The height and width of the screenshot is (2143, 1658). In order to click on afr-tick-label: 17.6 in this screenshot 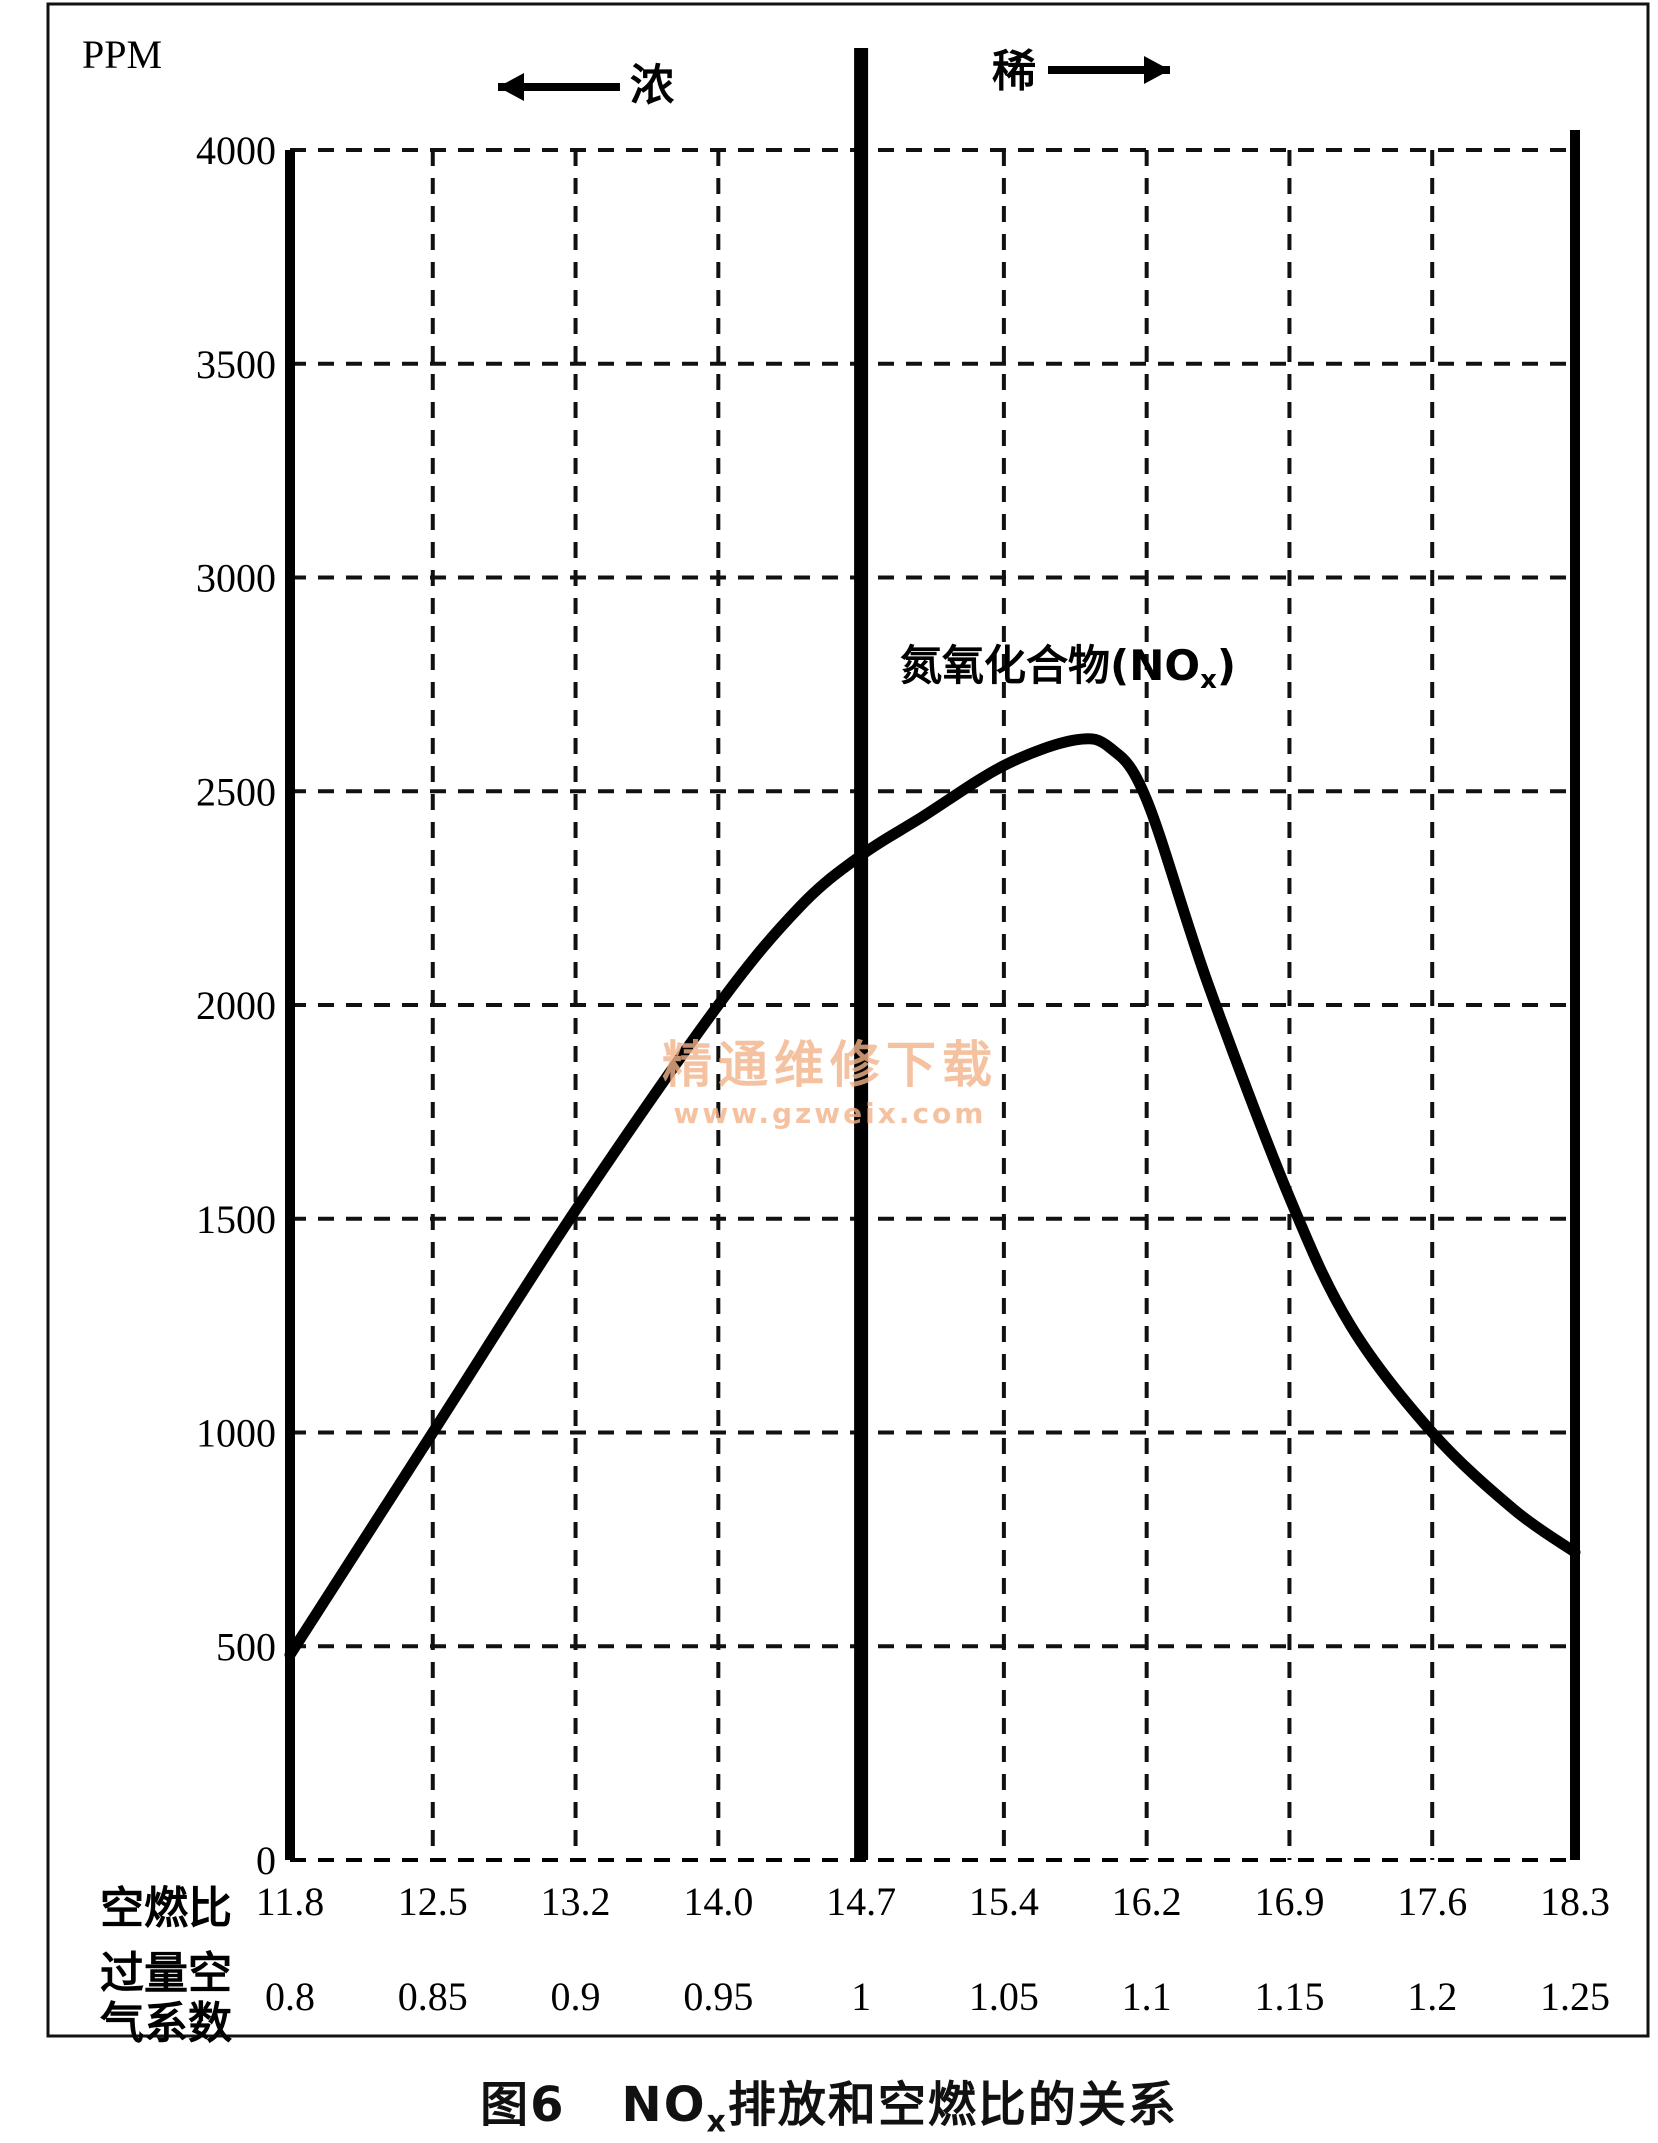, I will do `click(1432, 1901)`.